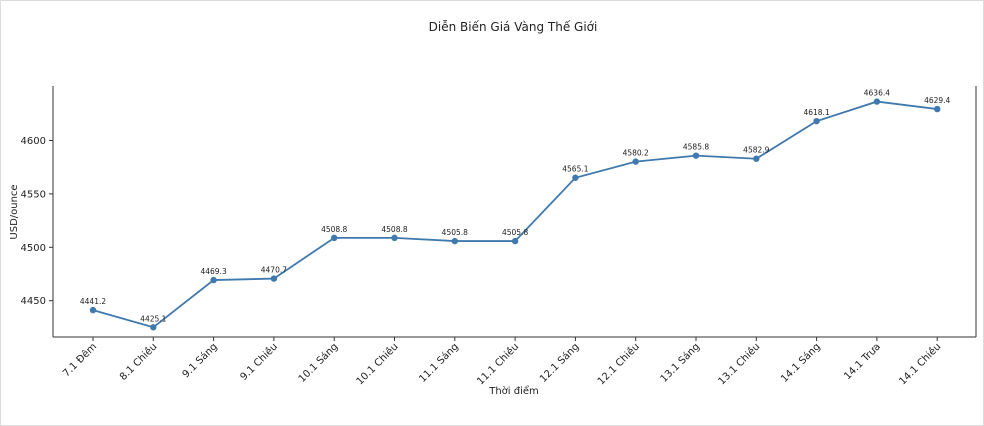  I want to click on x-tick-label: 14.1 Sáng, so click(800, 363).